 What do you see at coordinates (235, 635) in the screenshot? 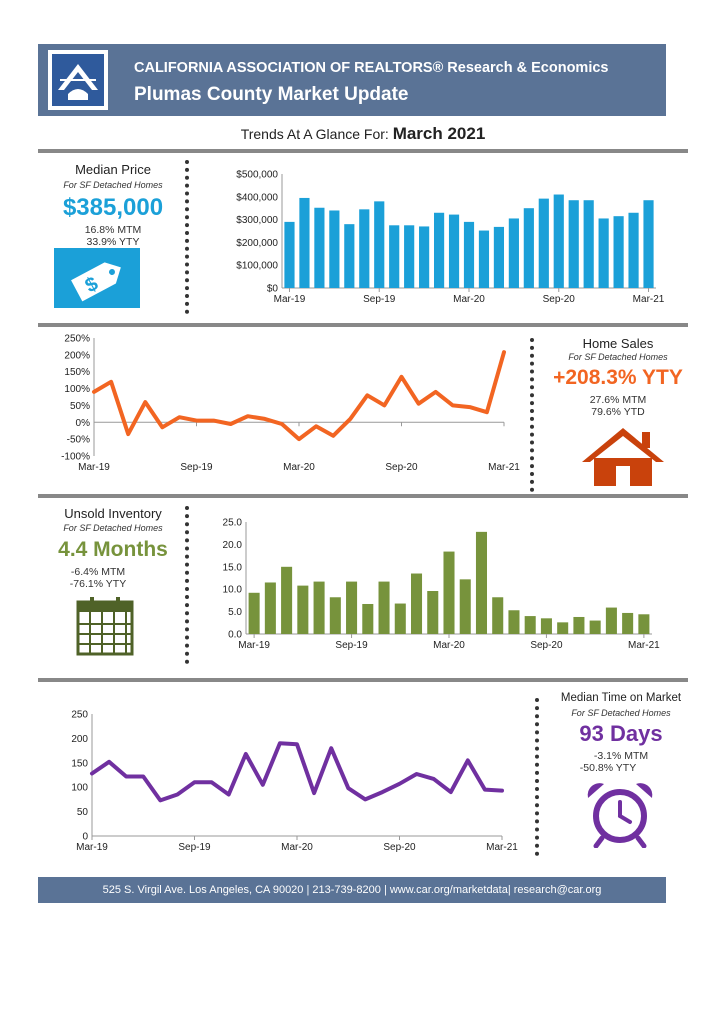
I see `y-tick-label: 0.0` at bounding box center [235, 635].